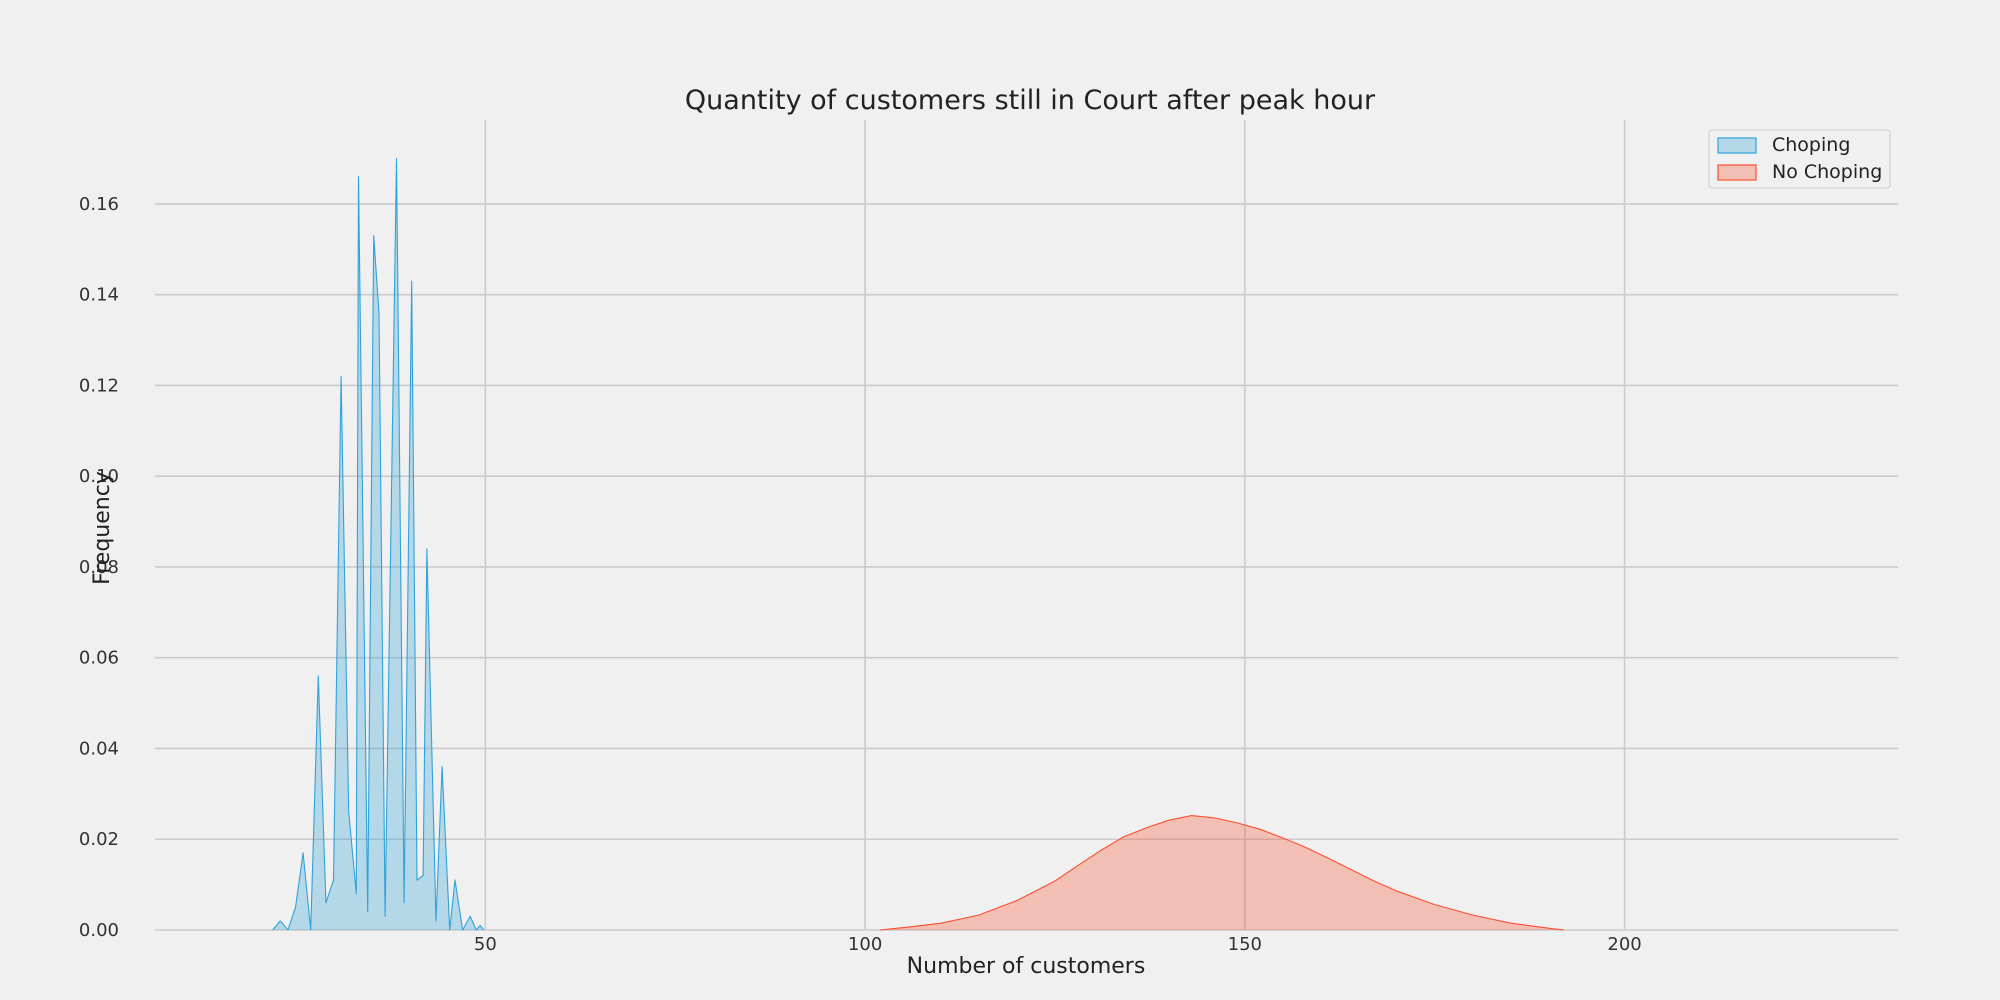 Image resolution: width=2000 pixels, height=1000 pixels. What do you see at coordinates (1811, 145) in the screenshot?
I see `legend-label-choping: Choping` at bounding box center [1811, 145].